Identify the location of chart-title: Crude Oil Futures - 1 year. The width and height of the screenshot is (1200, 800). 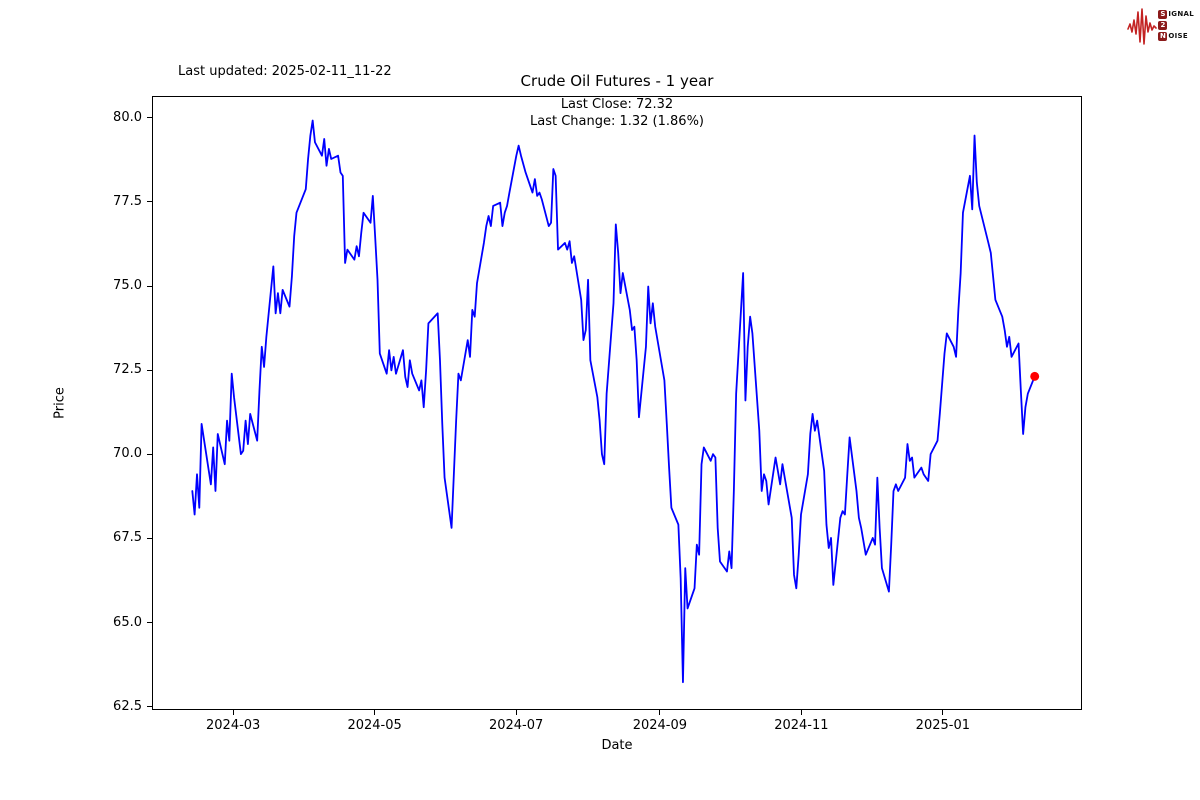
(617, 81).